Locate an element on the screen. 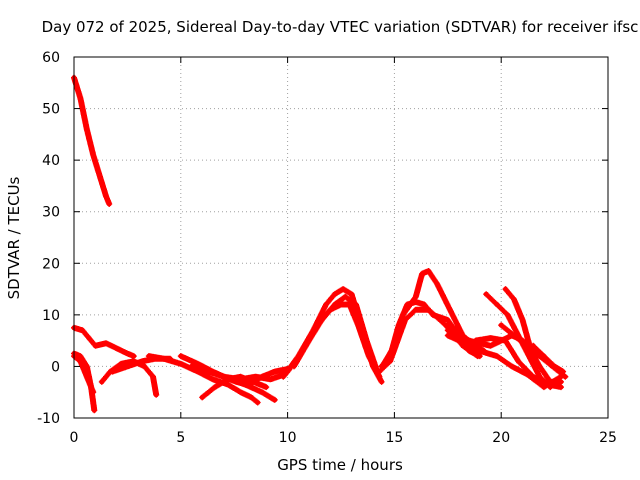  x-tick-label: 5 is located at coordinates (180, 438).